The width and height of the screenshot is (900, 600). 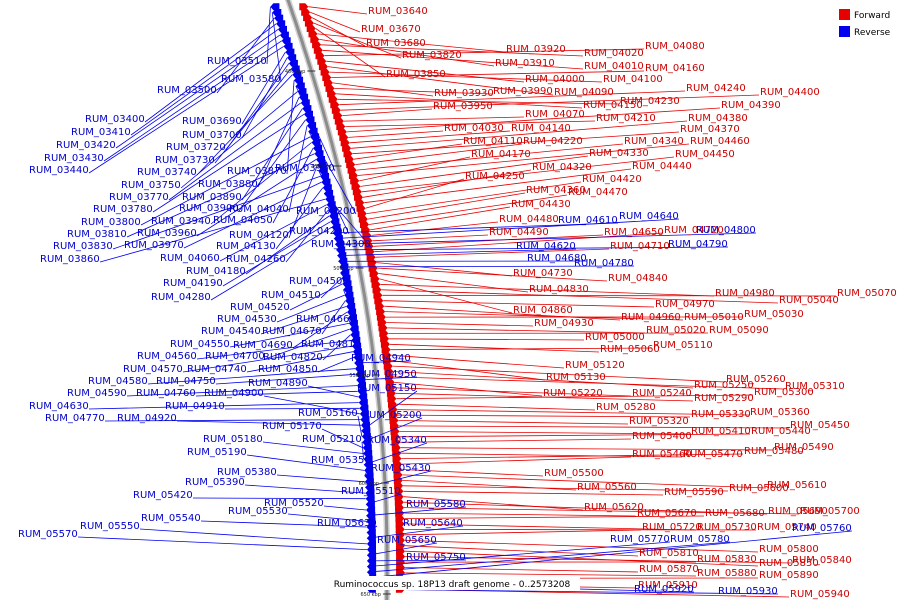 I want to click on gene-label-forward: RUM_05280, so click(x=626, y=407).